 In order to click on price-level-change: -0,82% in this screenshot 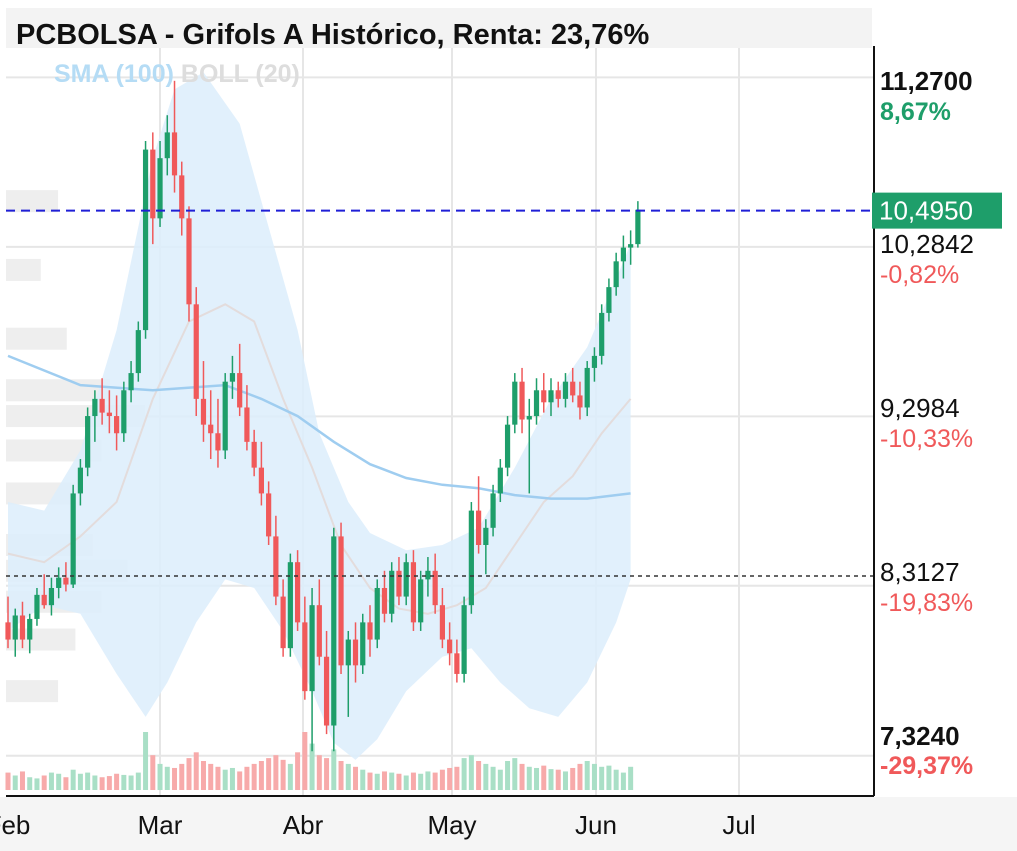, I will do `click(919, 275)`.